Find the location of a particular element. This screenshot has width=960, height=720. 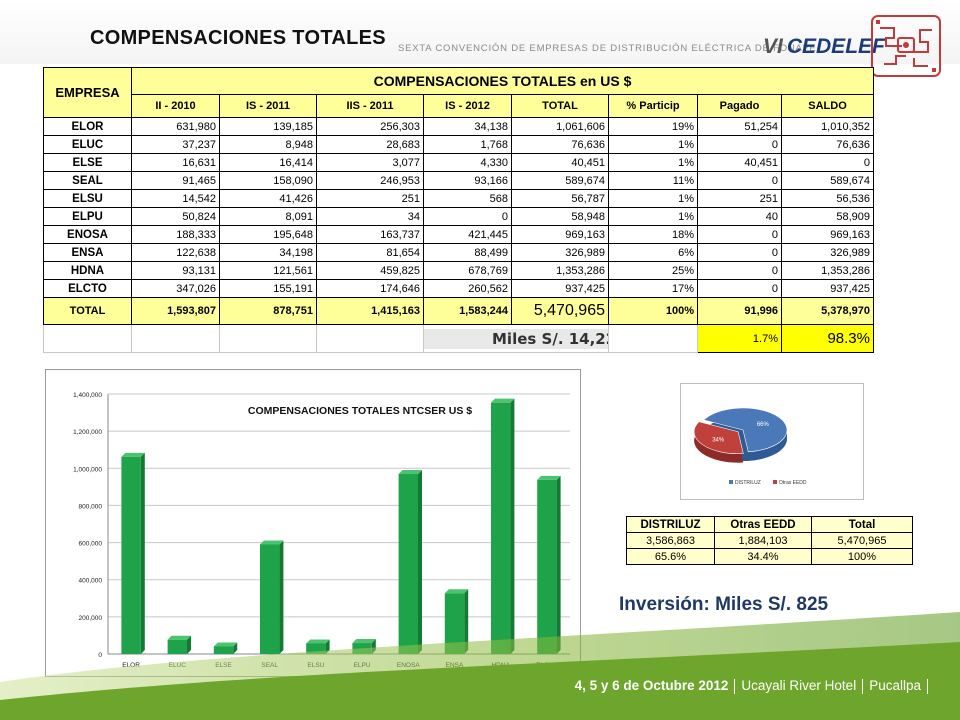

summary-header-distriluz: DISTRILUZ is located at coordinates (670, 524).